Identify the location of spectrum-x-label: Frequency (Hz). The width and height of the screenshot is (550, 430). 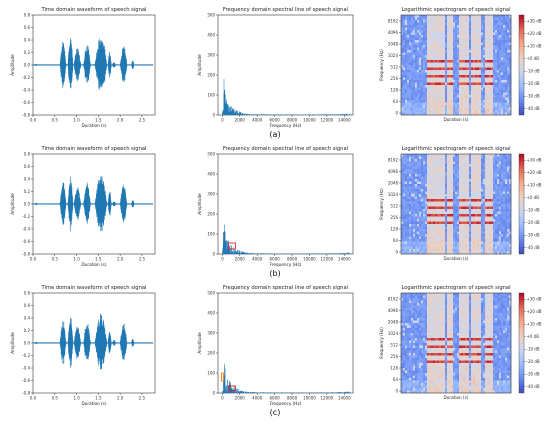
(286, 403).